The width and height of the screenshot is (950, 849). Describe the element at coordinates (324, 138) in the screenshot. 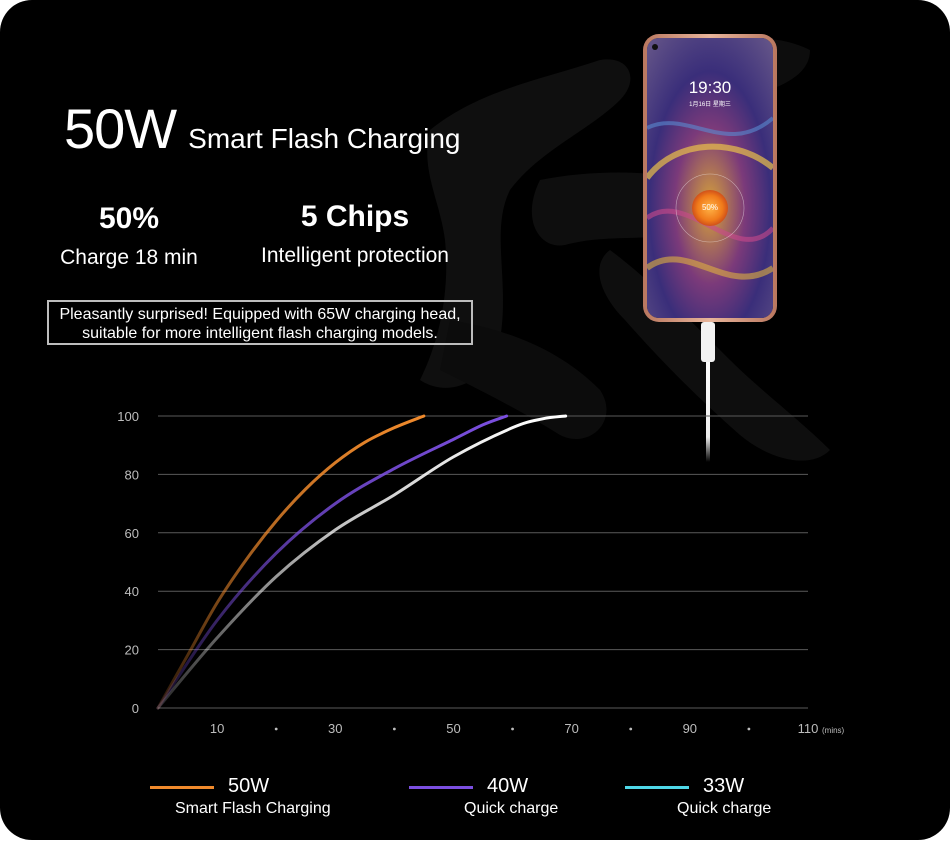

I see `headline-title: Smart Flash Charging` at that location.